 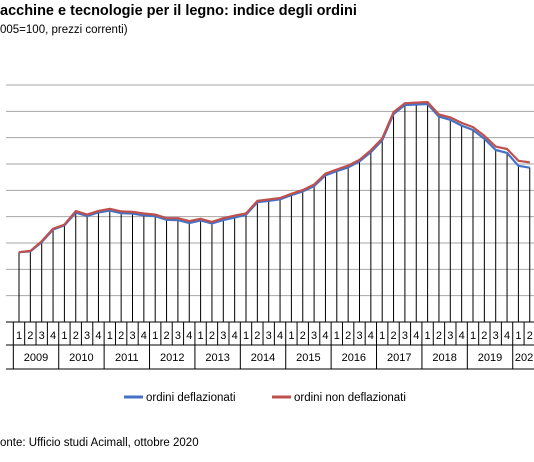 What do you see at coordinates (444, 358) in the screenshot?
I see `year-label: 2018` at bounding box center [444, 358].